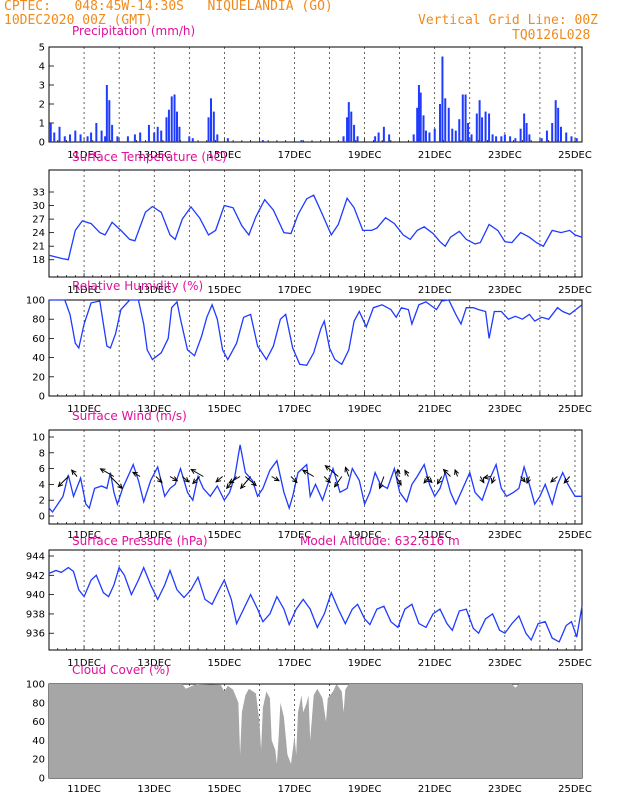  Describe the element at coordinates (84, 535) in the screenshot. I see `wind-xtick-label: 11DEC` at that location.